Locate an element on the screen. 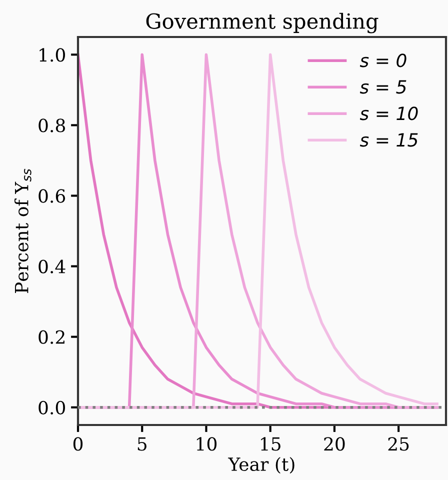  x-tick-label: 25 is located at coordinates (398, 444).